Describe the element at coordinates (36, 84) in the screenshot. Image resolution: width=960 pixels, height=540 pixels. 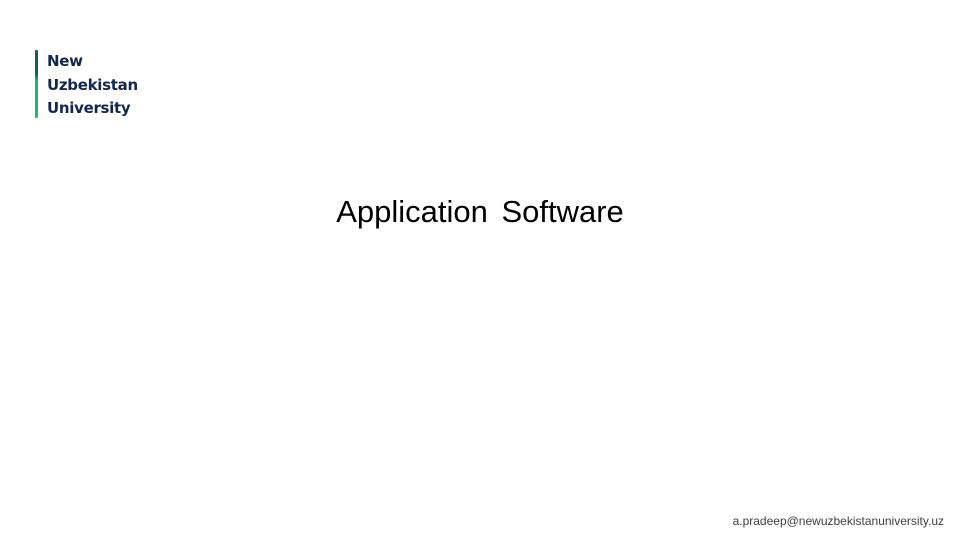
I see `logo-accent-bar` at that location.